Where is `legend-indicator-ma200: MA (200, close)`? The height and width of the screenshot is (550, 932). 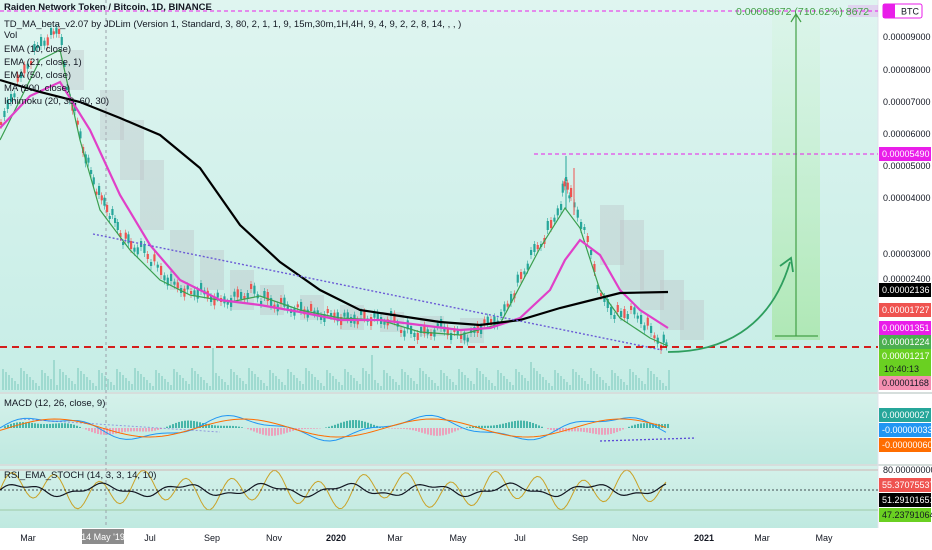 legend-indicator-ma200: MA (200, close) is located at coordinates (37, 88).